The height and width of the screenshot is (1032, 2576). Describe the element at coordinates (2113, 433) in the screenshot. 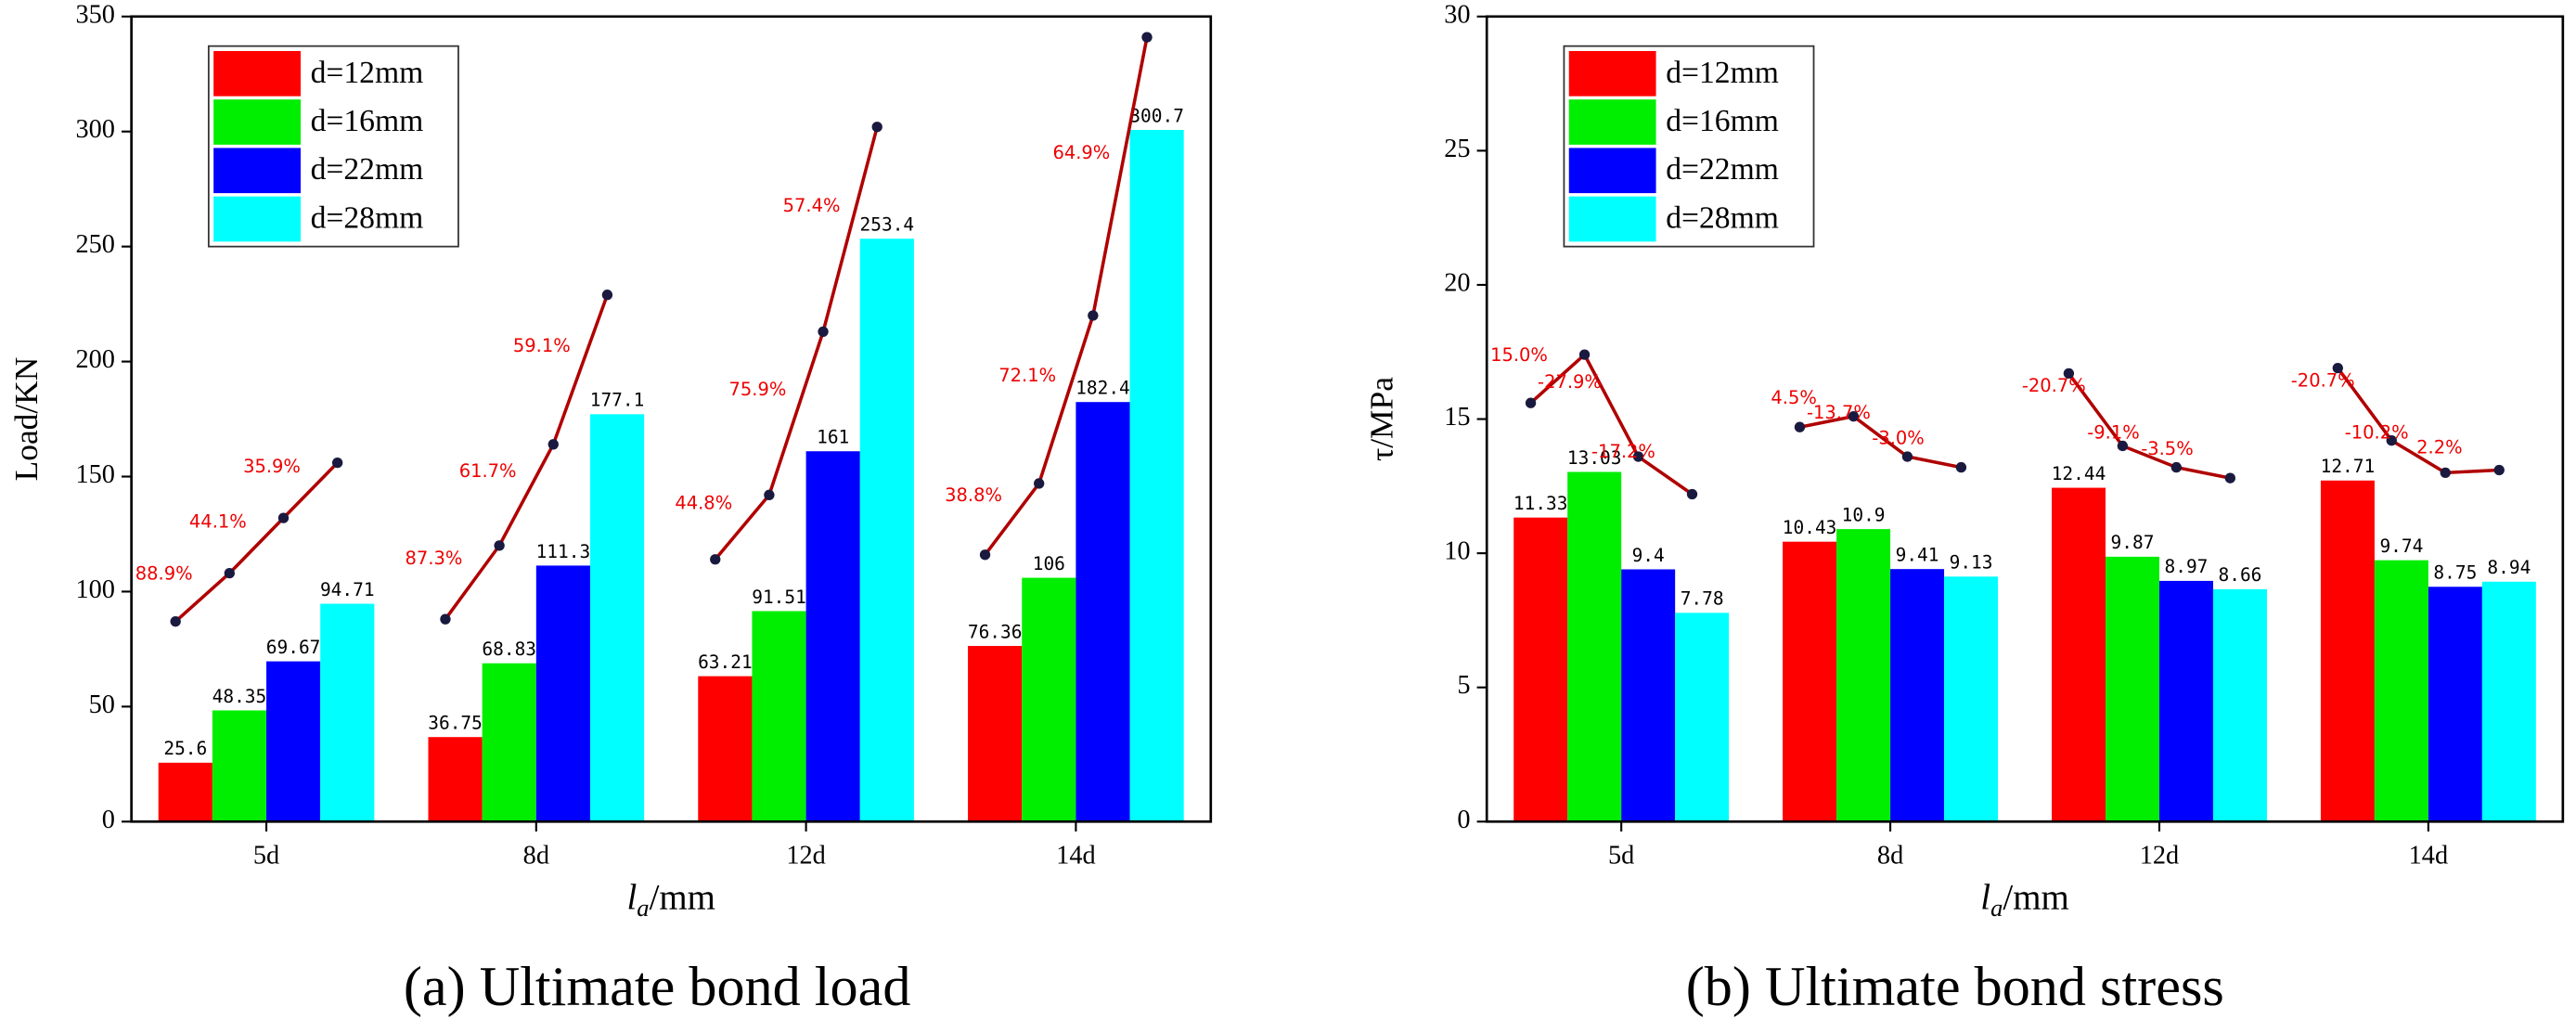

I see `percent-label: -9.1%` at that location.